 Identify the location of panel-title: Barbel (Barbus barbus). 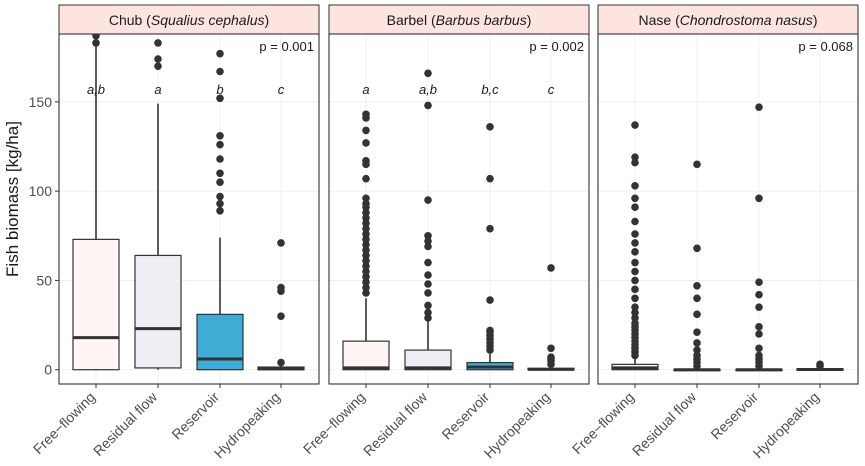
(459, 20).